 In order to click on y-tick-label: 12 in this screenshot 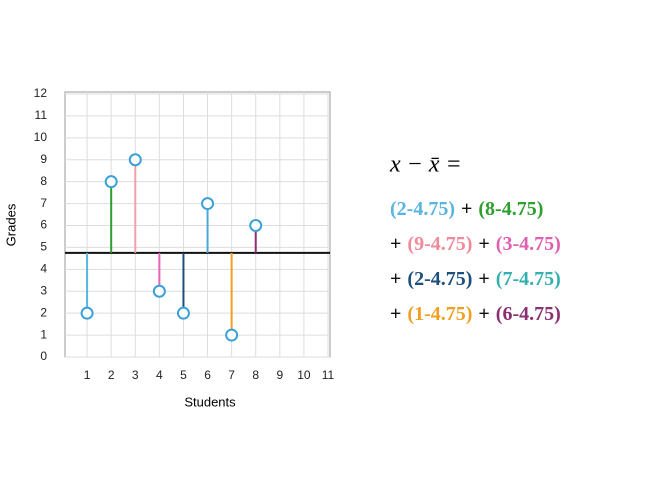, I will do `click(41, 93)`.